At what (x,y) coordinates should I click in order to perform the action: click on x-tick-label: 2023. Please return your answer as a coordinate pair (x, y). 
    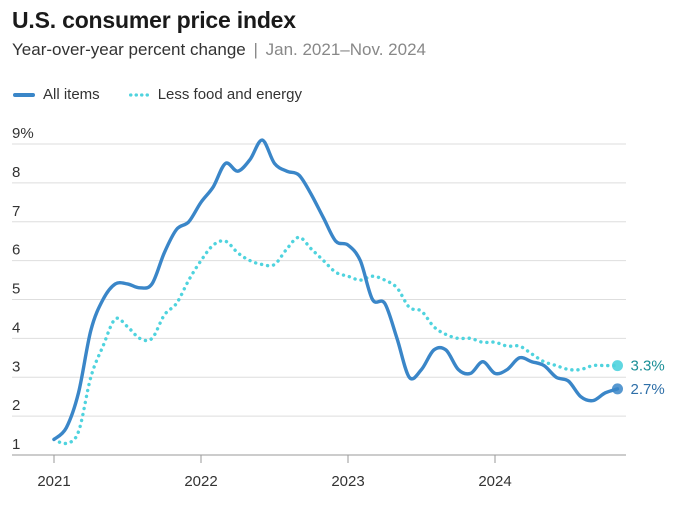
    Looking at the image, I should click on (347, 481).